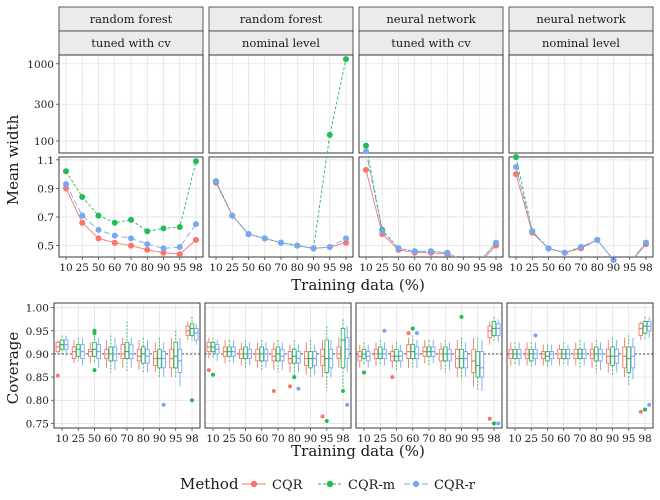  Describe the element at coordinates (358, 285) in the screenshot. I see `top-x-axis-label: Training data (%)` at that location.